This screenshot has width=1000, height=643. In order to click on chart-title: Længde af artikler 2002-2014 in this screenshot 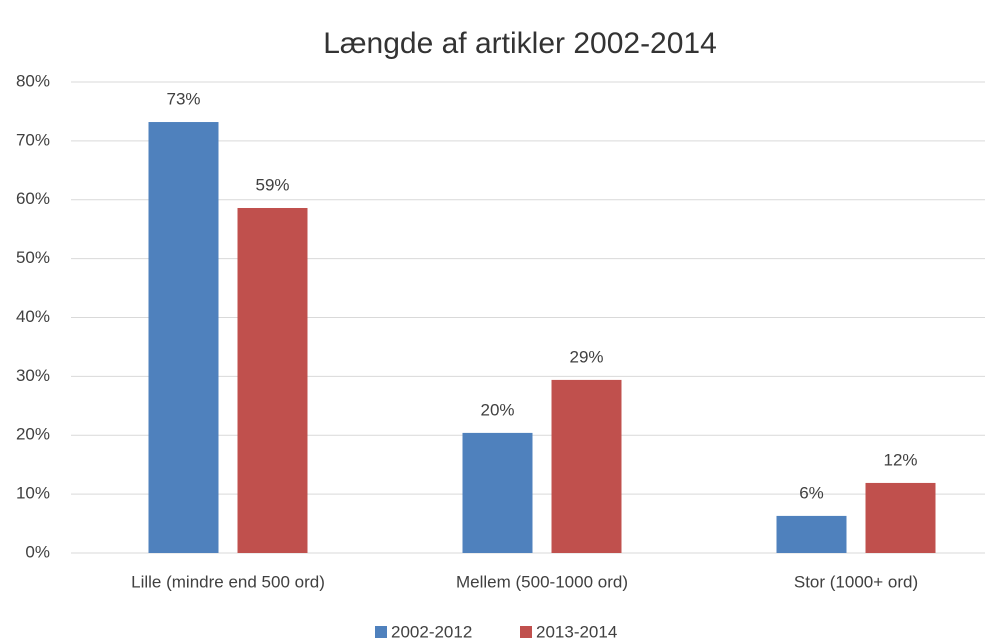, I will do `click(520, 43)`.